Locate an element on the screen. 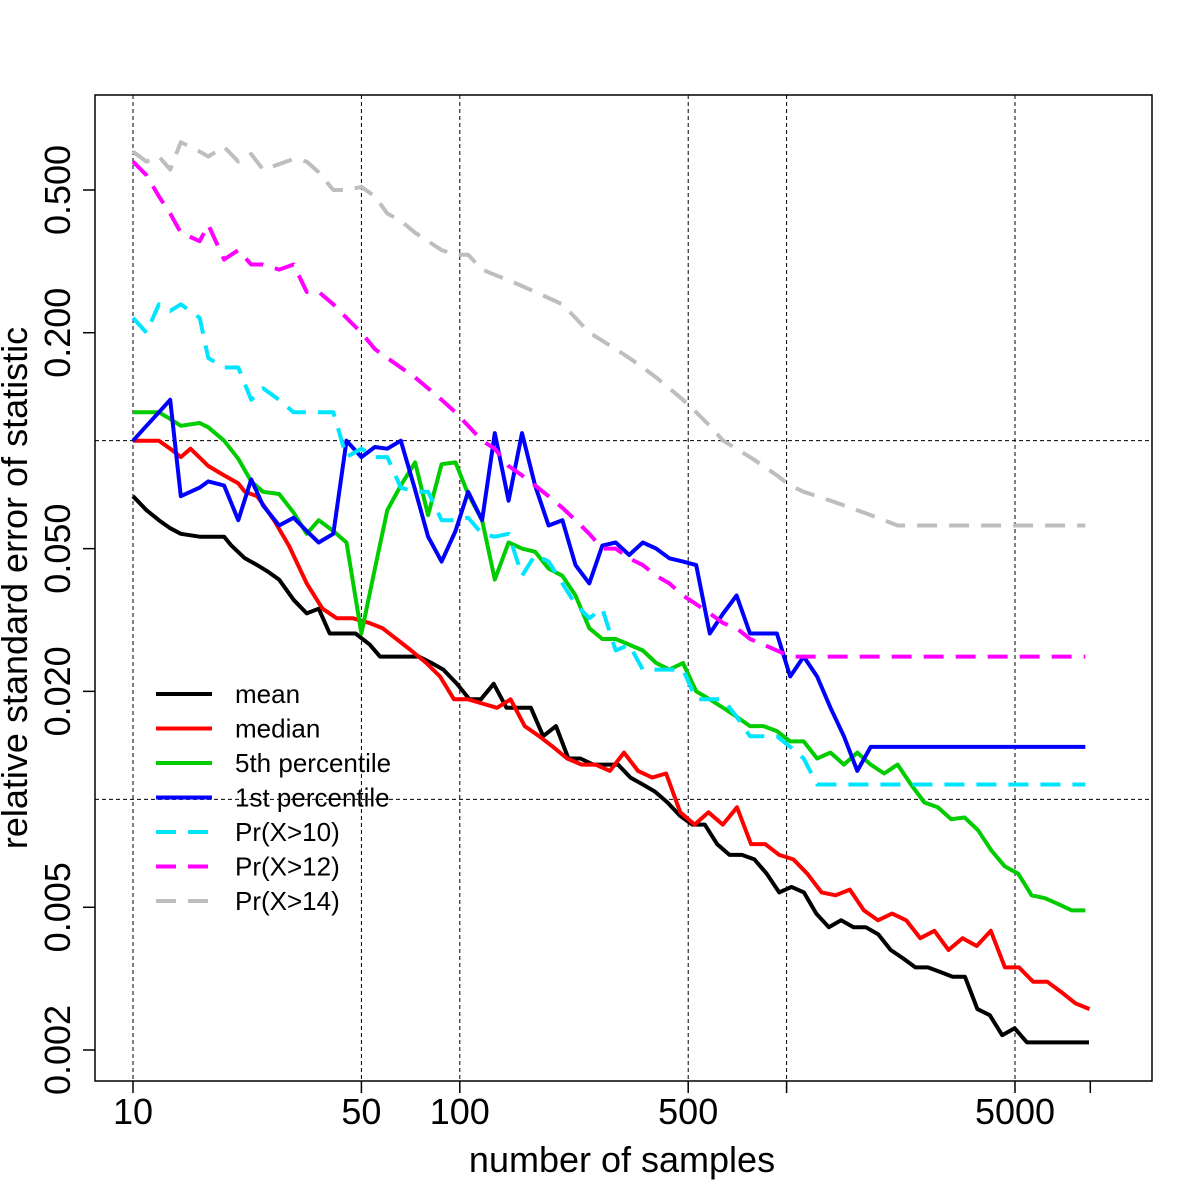 The height and width of the screenshot is (1200, 1200). y-tick-label-3: 0.050 is located at coordinates (57, 549).